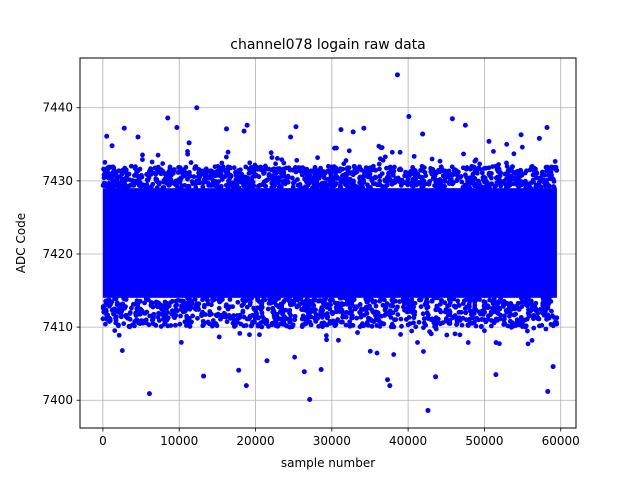 The image size is (640, 480). What do you see at coordinates (21, 243) in the screenshot?
I see `y-axis-label: ADC Code` at bounding box center [21, 243].